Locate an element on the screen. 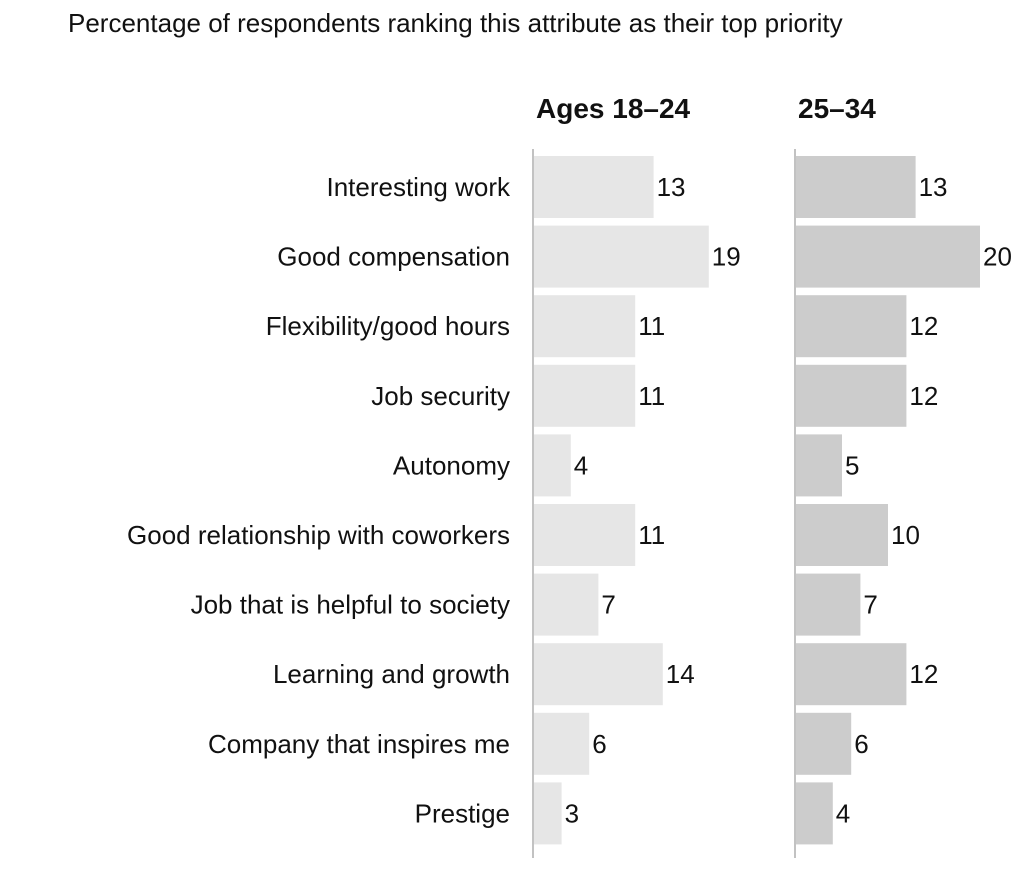  category-label: Job that is helpful to society is located at coordinates (350, 605).